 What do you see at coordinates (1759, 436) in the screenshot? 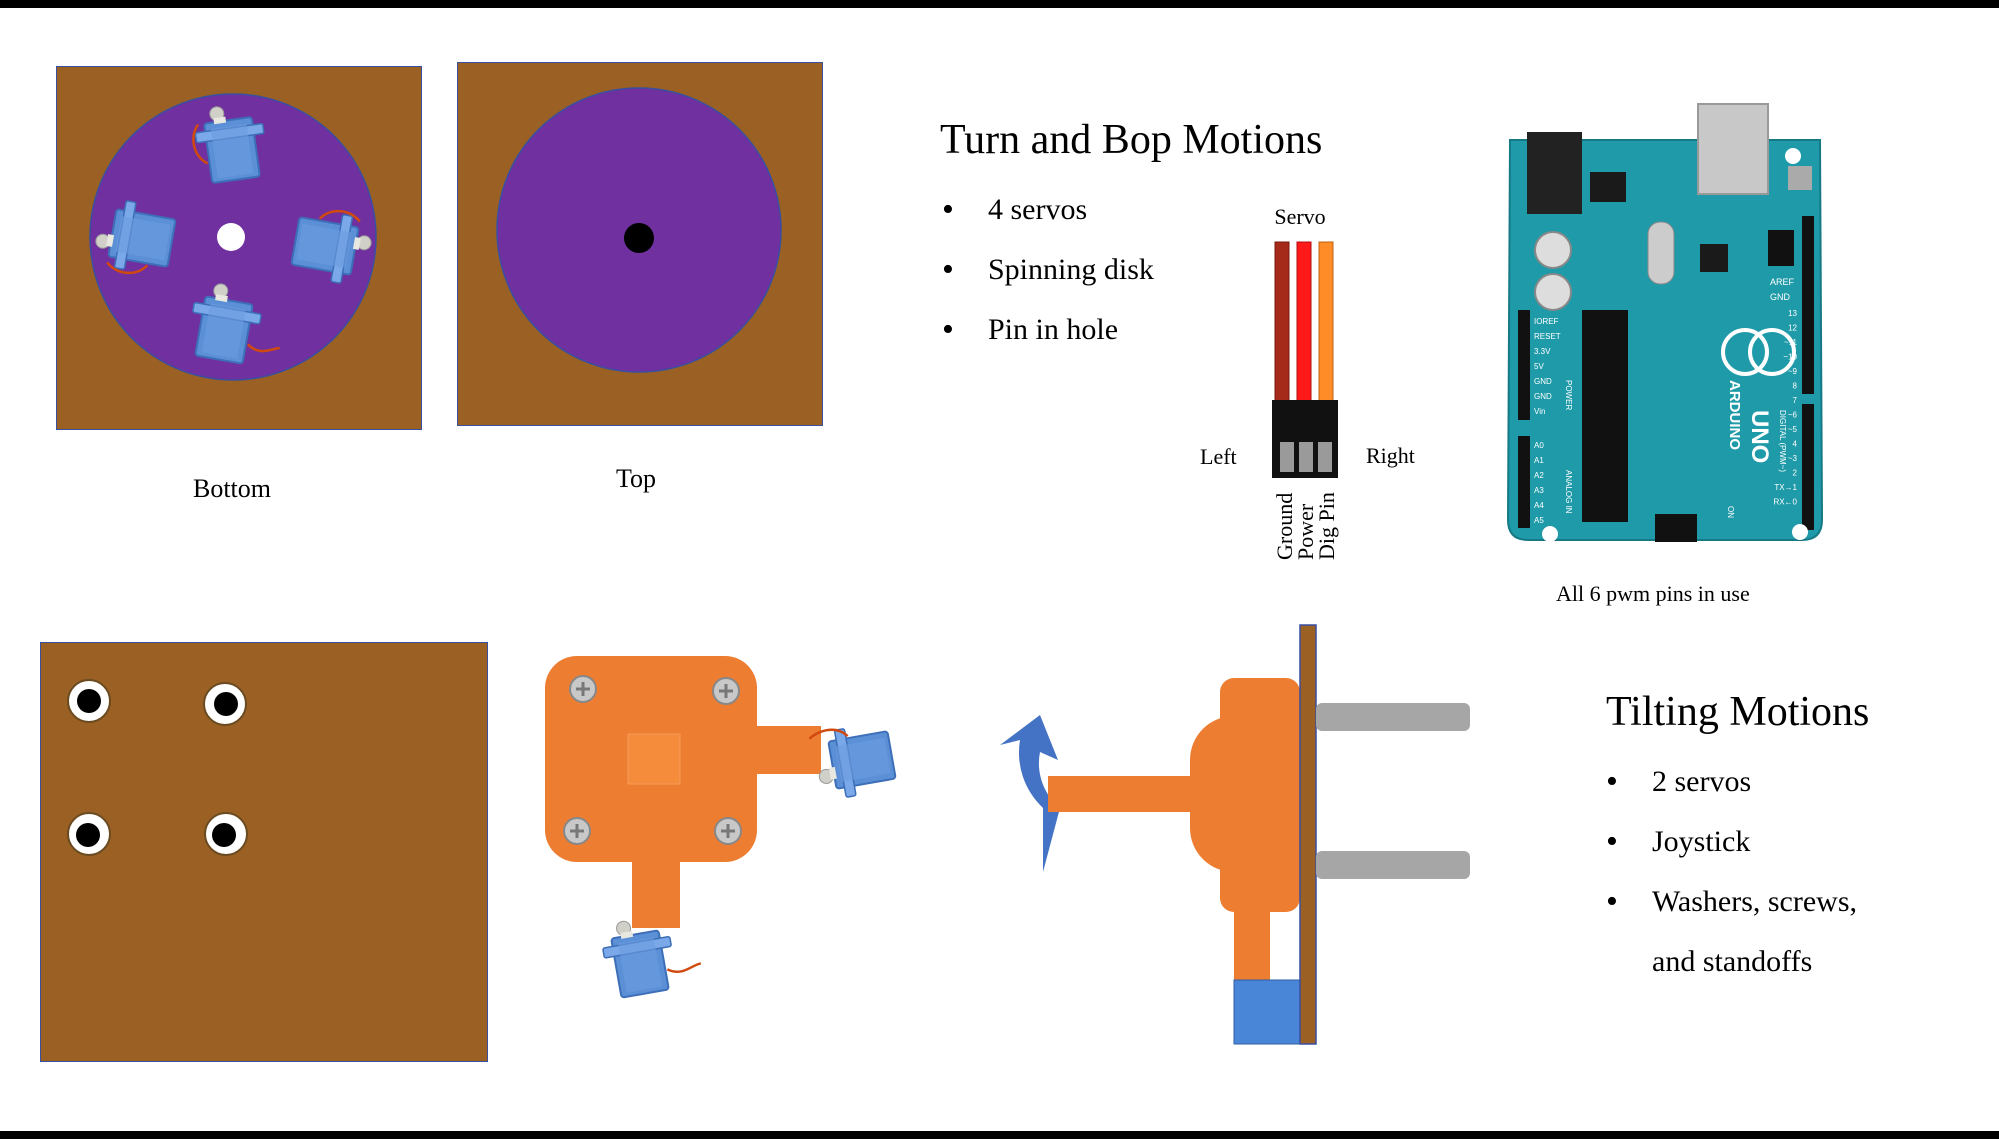
I see `arduino-model-text: UNO` at bounding box center [1759, 436].